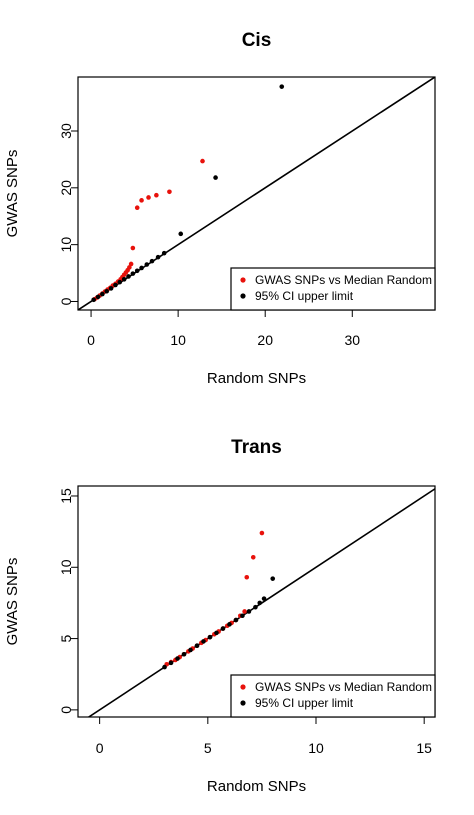 The height and width of the screenshot is (815, 474). What do you see at coordinates (257, 40) in the screenshot?
I see `chart-title: Cis` at bounding box center [257, 40].